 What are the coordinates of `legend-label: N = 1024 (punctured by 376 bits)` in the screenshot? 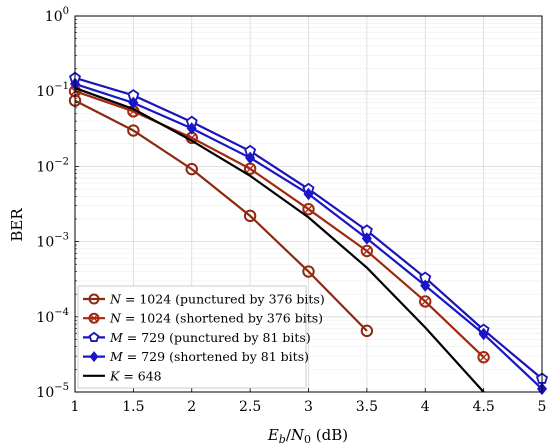 It's located at (217, 299).